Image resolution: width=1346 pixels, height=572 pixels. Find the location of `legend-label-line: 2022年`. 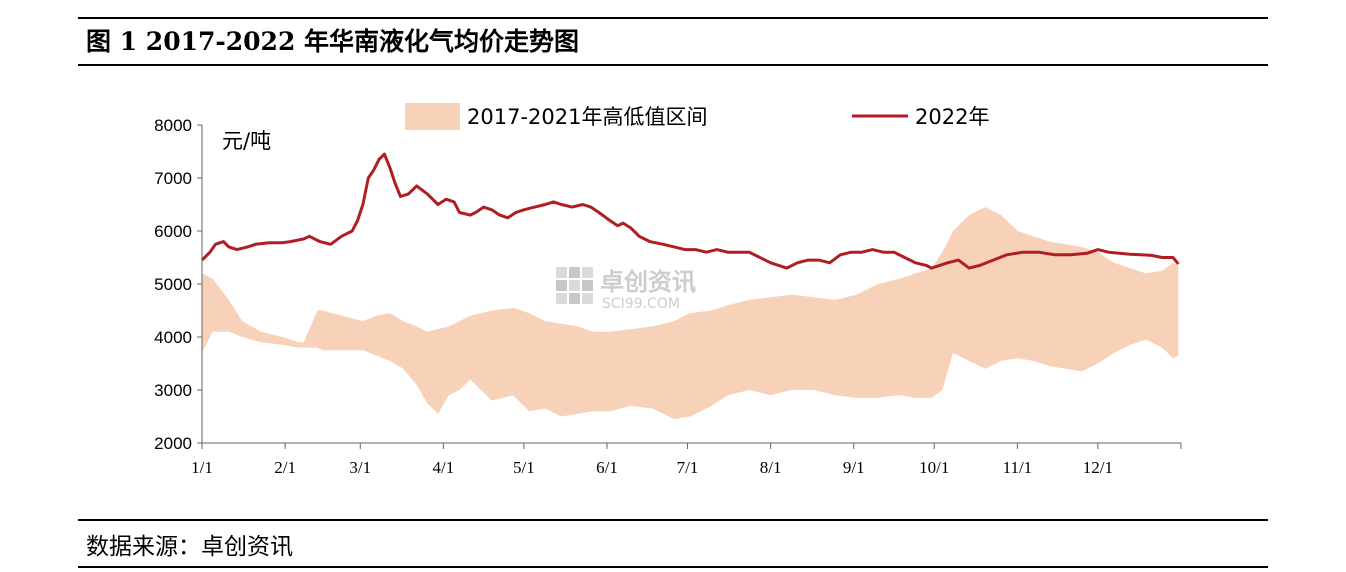

legend-label-line: 2022年 is located at coordinates (952, 117).